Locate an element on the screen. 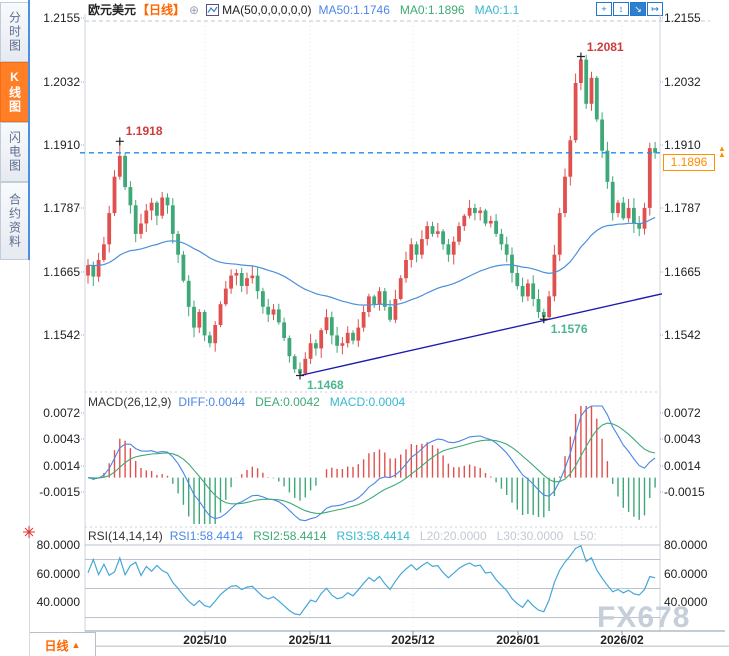 This screenshot has height=656, width=729. price-tick-right: 1.2155 is located at coordinates (682, 18).